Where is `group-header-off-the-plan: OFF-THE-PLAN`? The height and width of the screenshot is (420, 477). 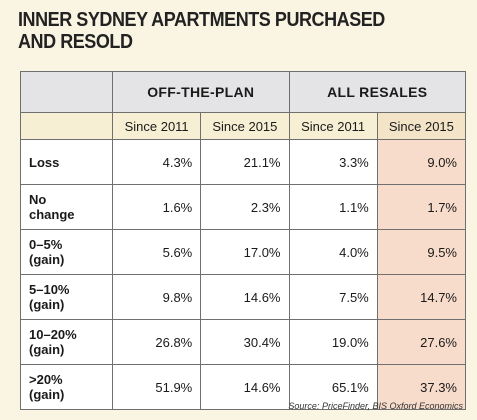 group-header-off-the-plan: OFF-THE-PLAN is located at coordinates (201, 92).